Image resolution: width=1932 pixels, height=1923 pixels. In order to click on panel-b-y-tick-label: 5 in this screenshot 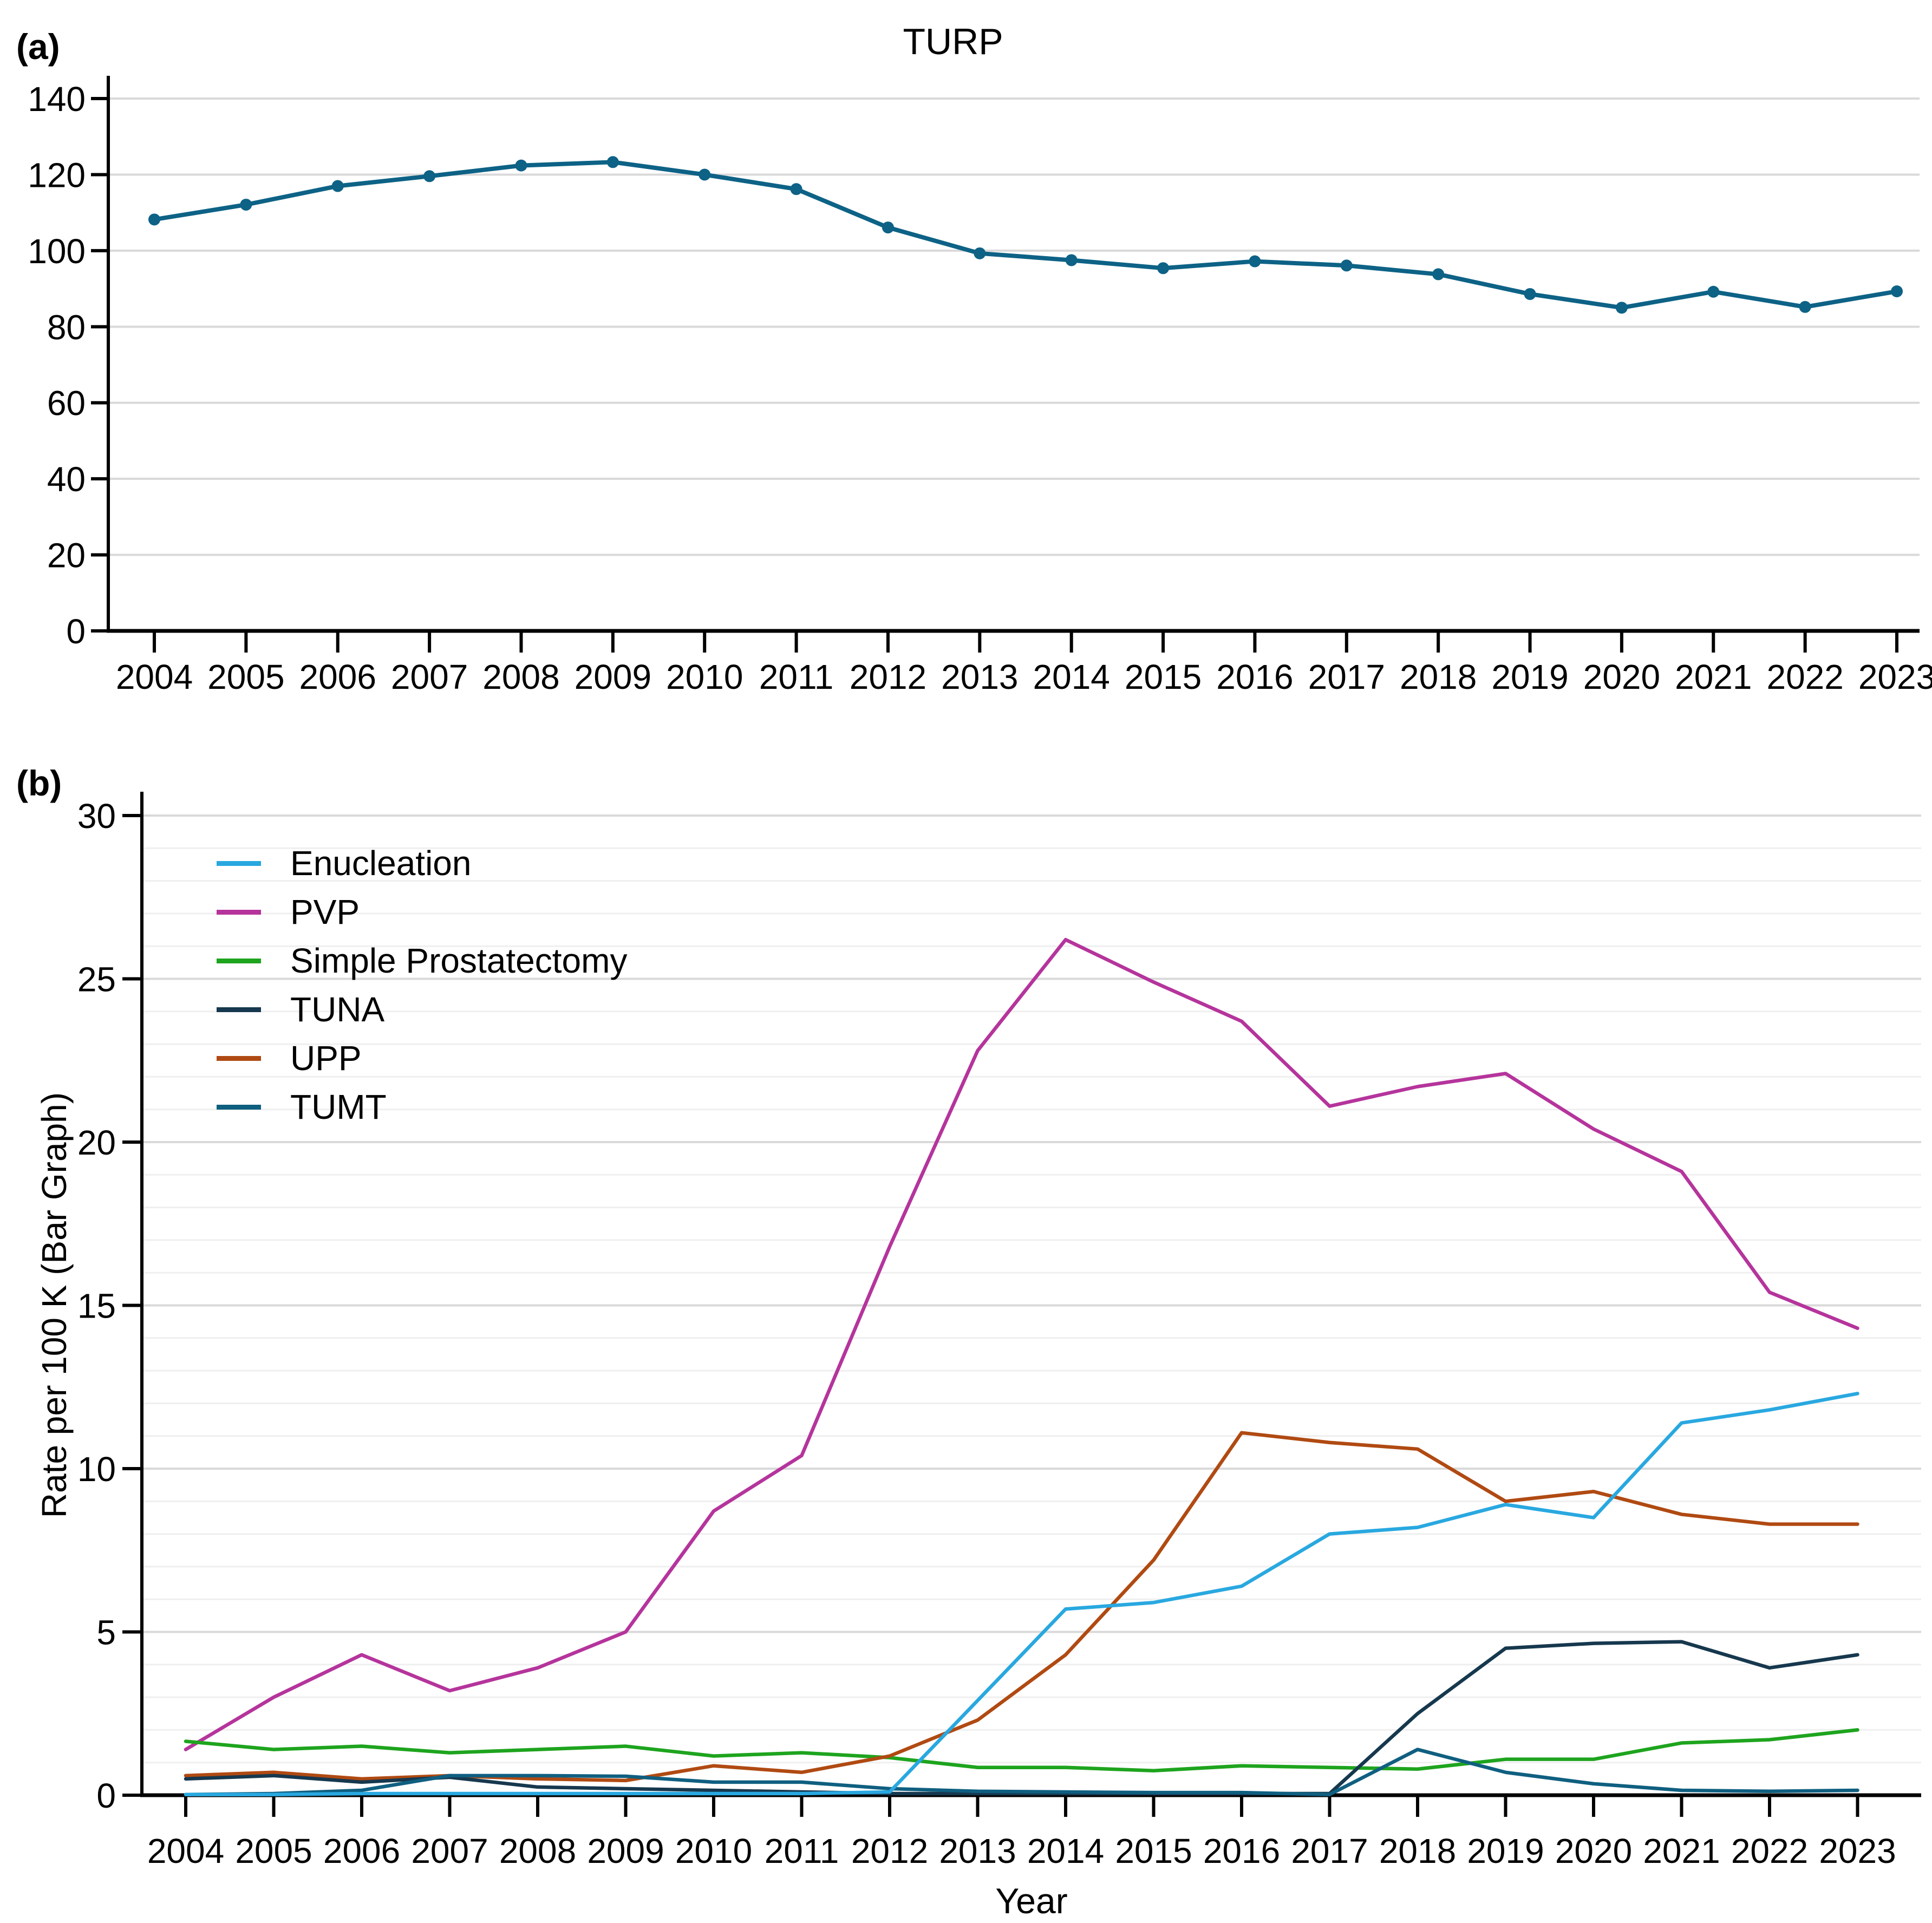, I will do `click(106, 1632)`.